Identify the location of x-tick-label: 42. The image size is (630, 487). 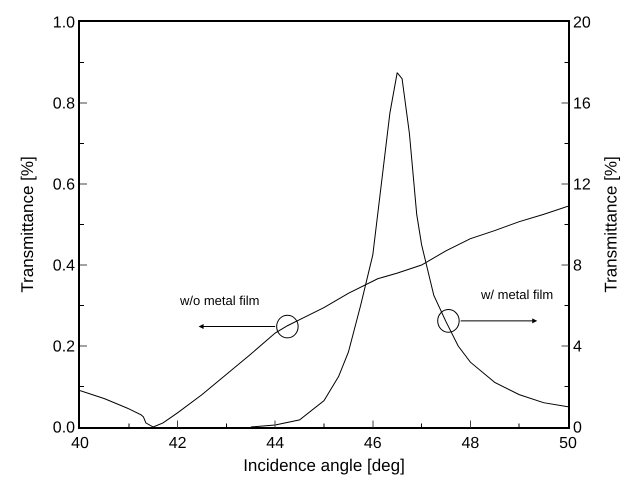
(177, 443).